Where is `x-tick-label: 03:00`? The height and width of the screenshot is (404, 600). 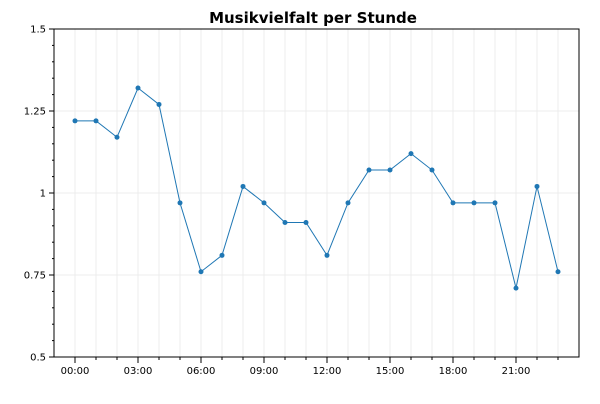
x-tick-label: 03:00 is located at coordinates (138, 371).